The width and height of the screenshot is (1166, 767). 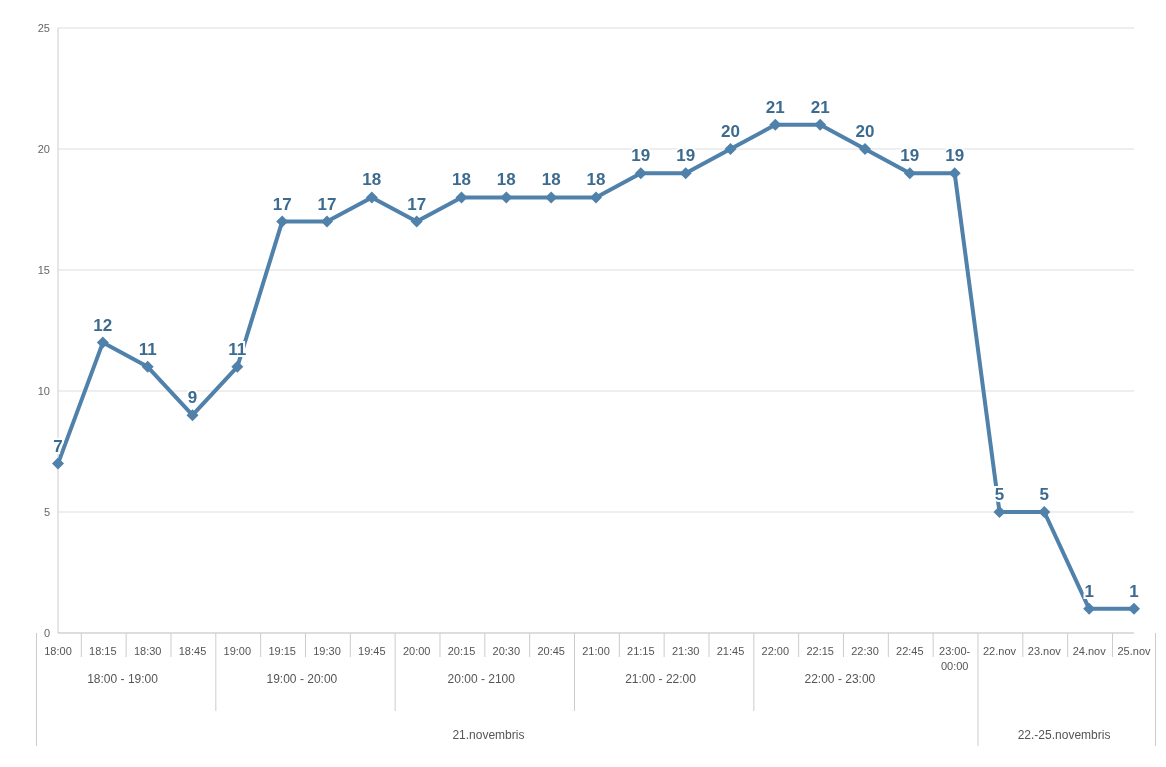 I want to click on x-tick-label: 23.nov, so click(x=1044, y=651).